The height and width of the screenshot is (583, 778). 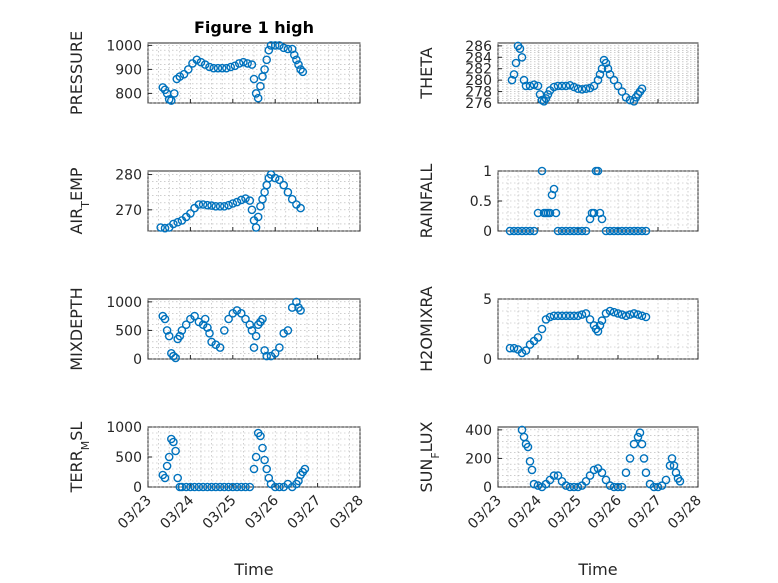 What do you see at coordinates (254, 27) in the screenshot?
I see `chart-title: Figure 1 high` at bounding box center [254, 27].